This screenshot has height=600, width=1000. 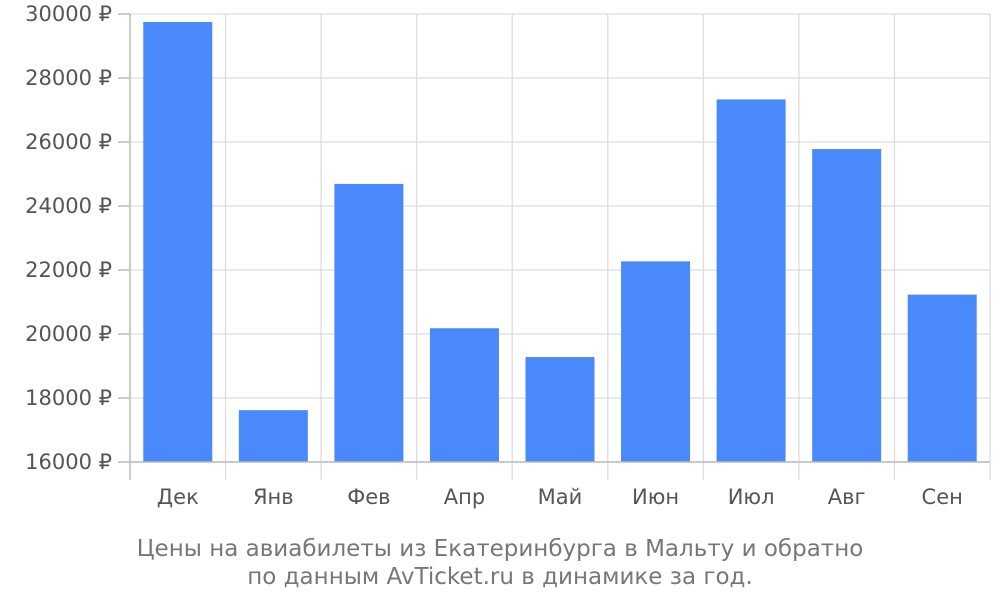 What do you see at coordinates (68, 398) in the screenshot?
I see `y-tick-label: 18000 ₽` at bounding box center [68, 398].